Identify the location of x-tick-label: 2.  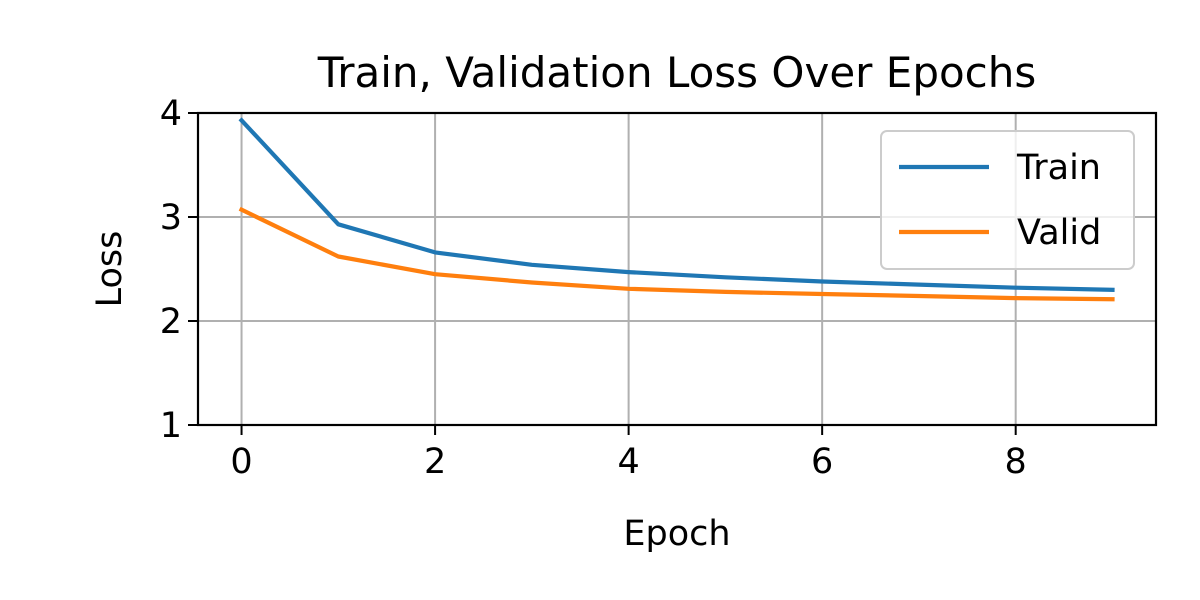
(435, 462).